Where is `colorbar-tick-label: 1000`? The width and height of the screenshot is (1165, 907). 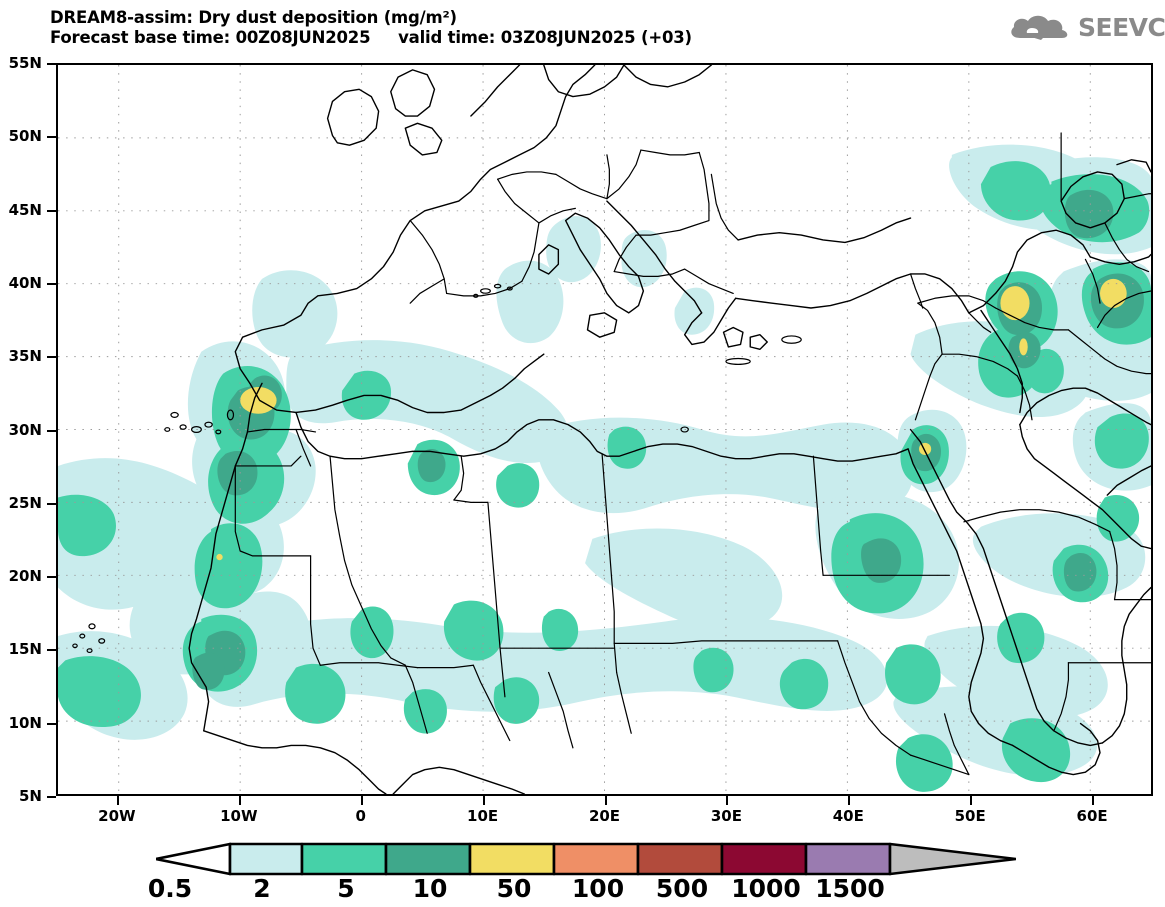
colorbar-tick-label: 1000 is located at coordinates (766, 888).